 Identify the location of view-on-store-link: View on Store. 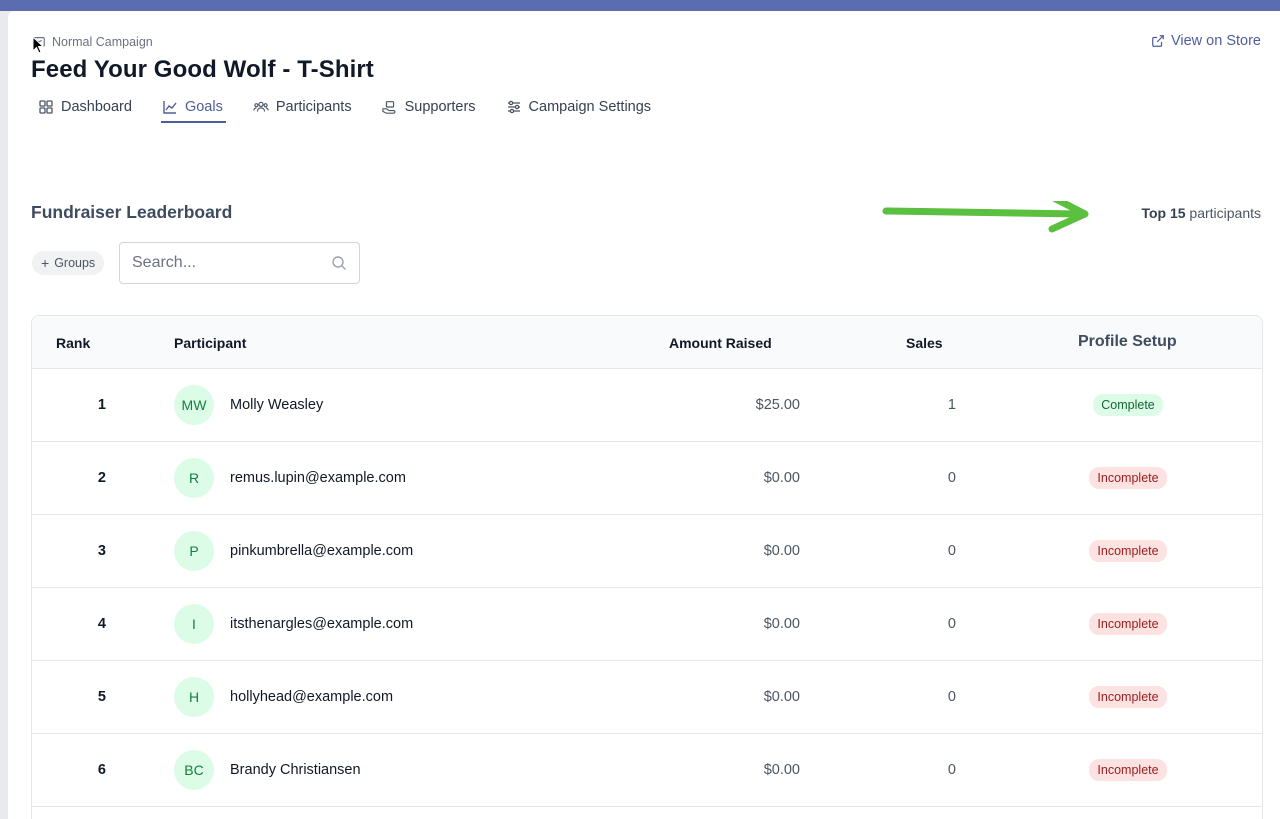
(1206, 41).